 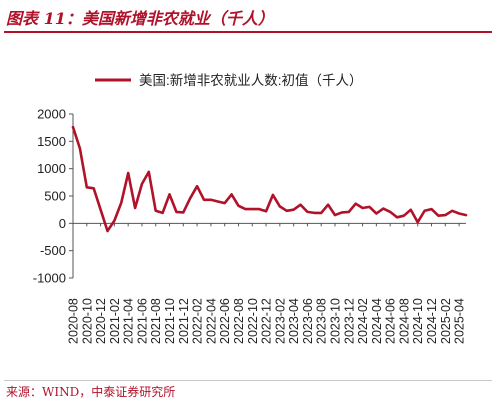 What do you see at coordinates (49, 278) in the screenshot?
I see `y-tick-label: -1000` at bounding box center [49, 278].